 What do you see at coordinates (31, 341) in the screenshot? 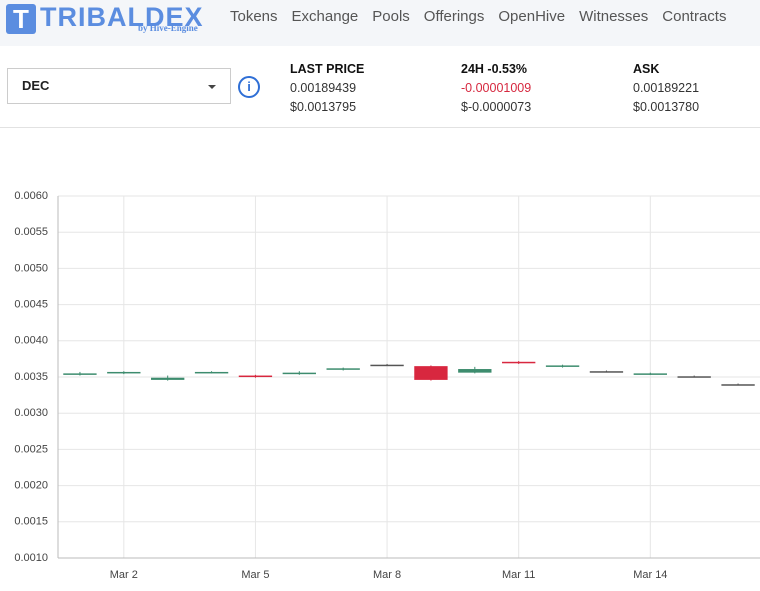
I see `y-tick-label: 0.0040` at bounding box center [31, 341].